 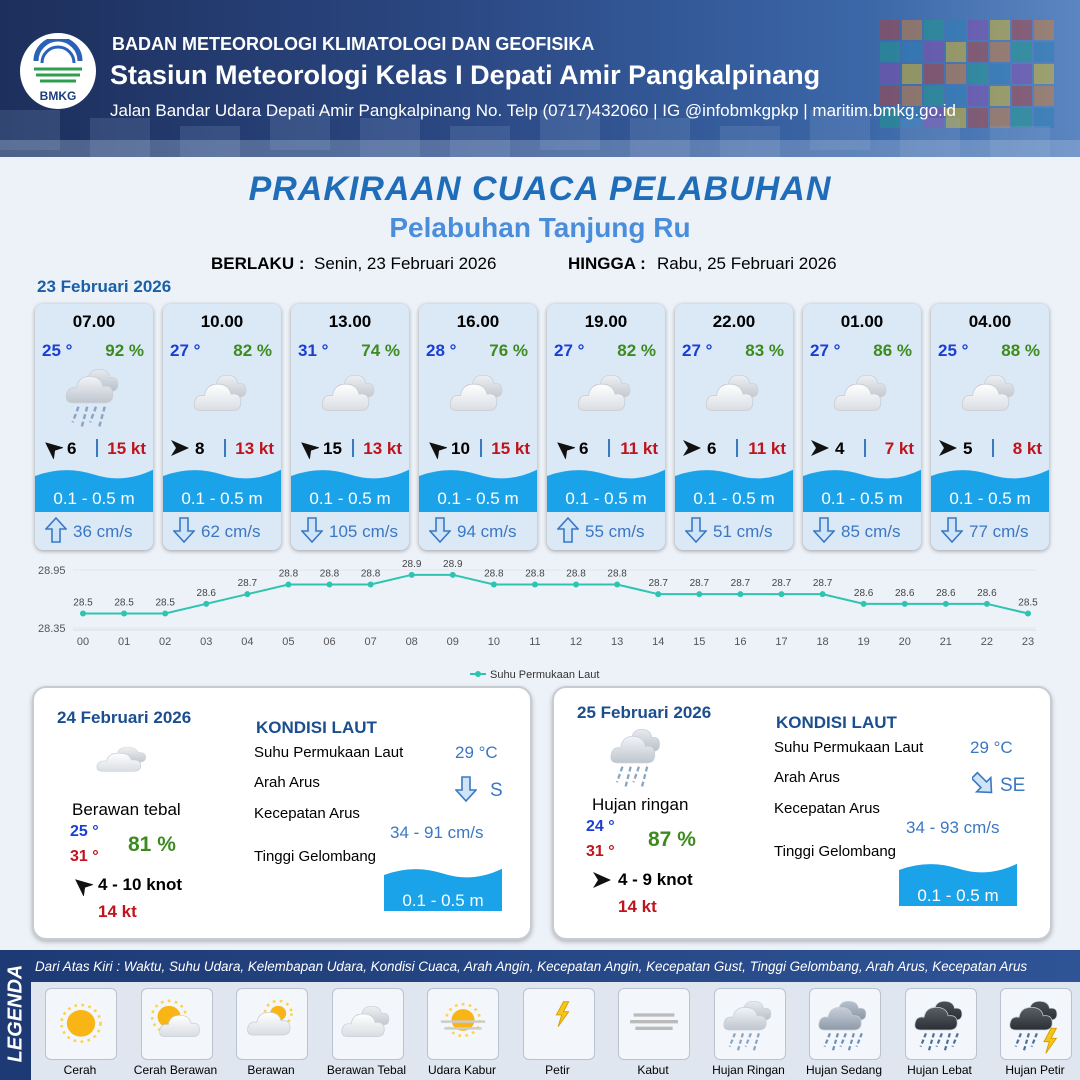 What do you see at coordinates (844, 1070) in the screenshot?
I see `legend-label: Hujan Sedang` at bounding box center [844, 1070].